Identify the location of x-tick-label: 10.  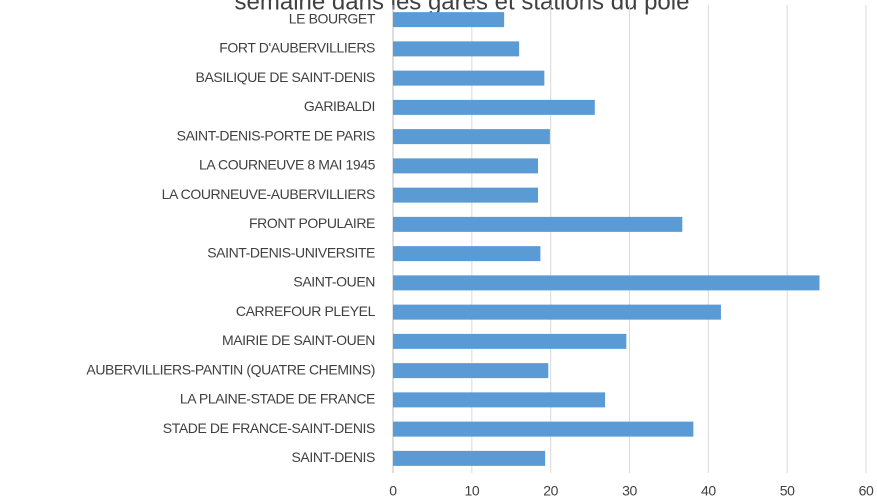
(471, 491).